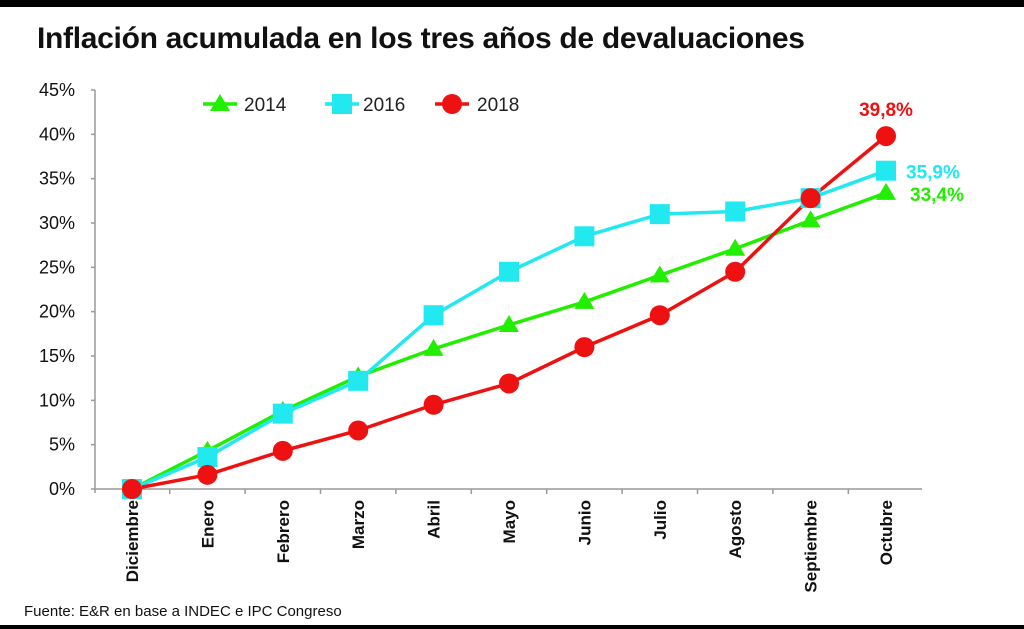  I want to click on legend-marker-2016, so click(342, 104).